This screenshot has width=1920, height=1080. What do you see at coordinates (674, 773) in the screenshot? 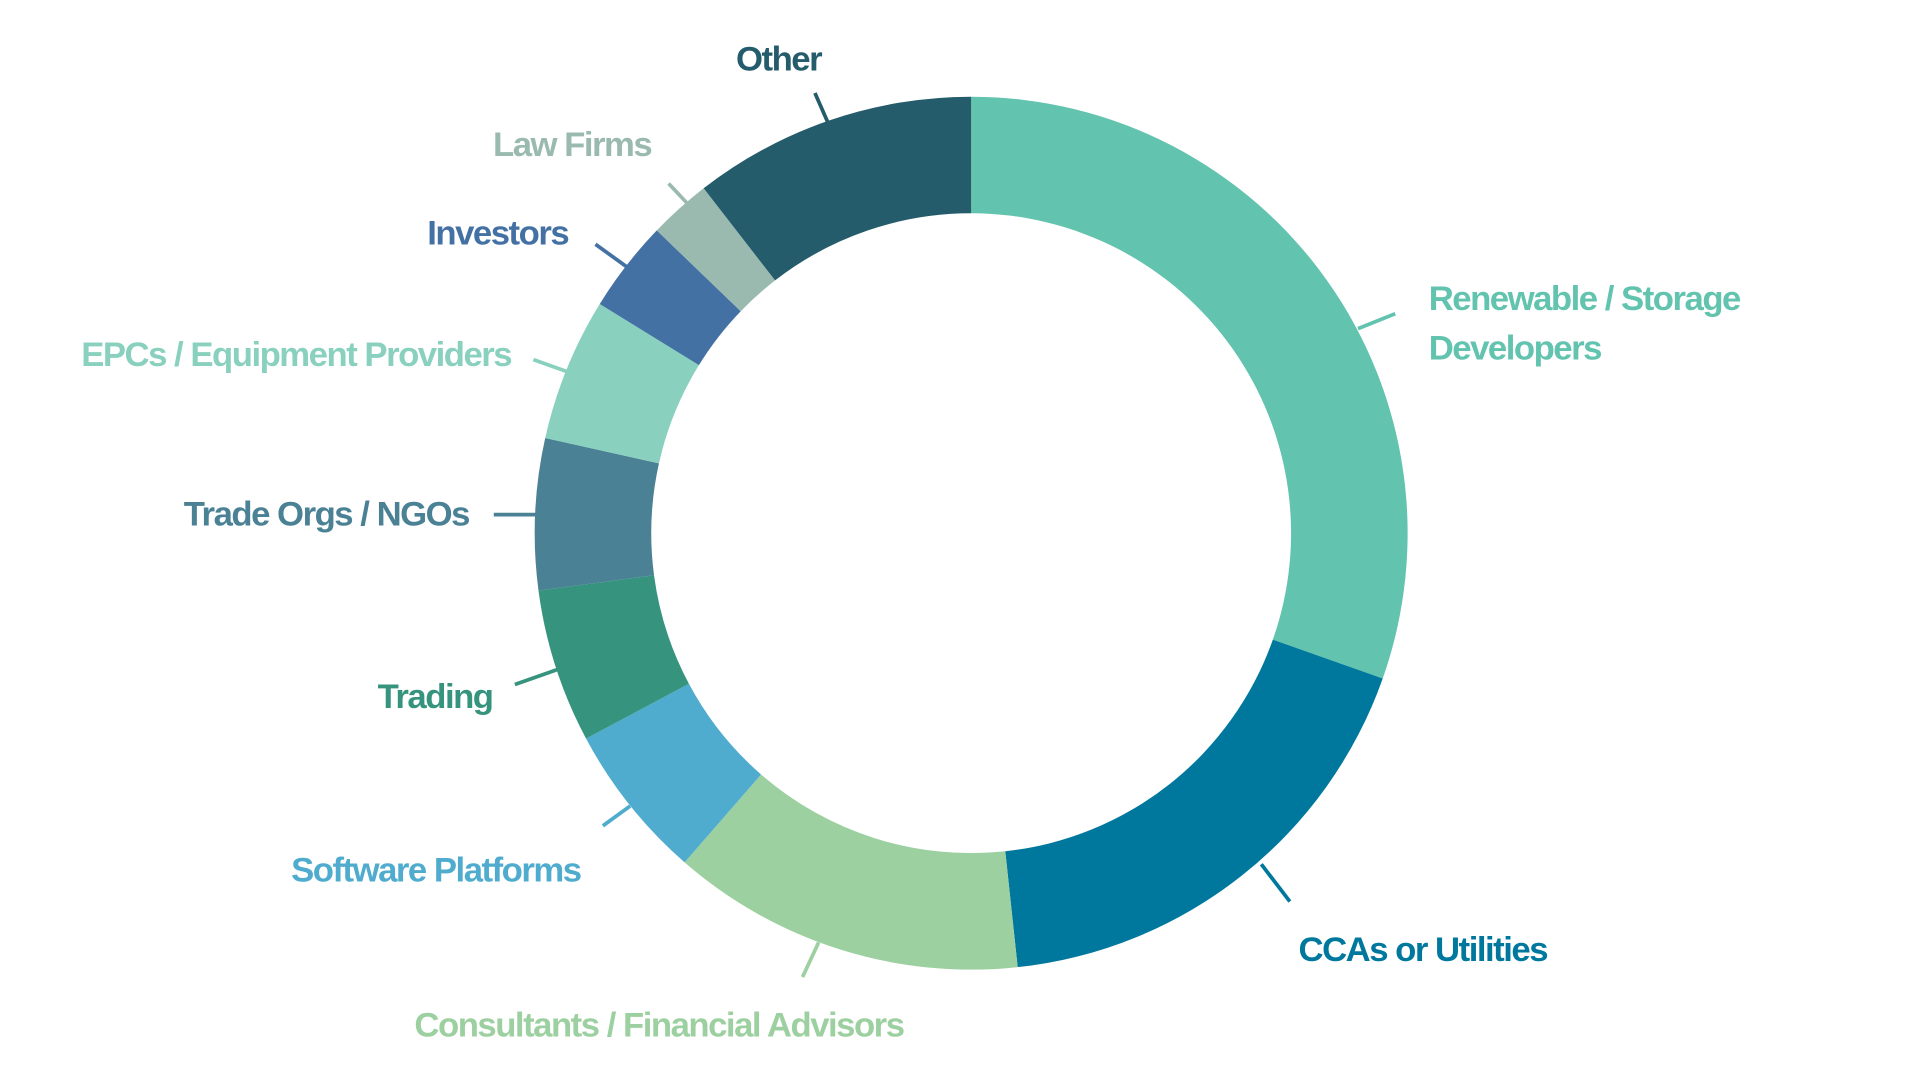
I see `slice-software-platforms` at bounding box center [674, 773].